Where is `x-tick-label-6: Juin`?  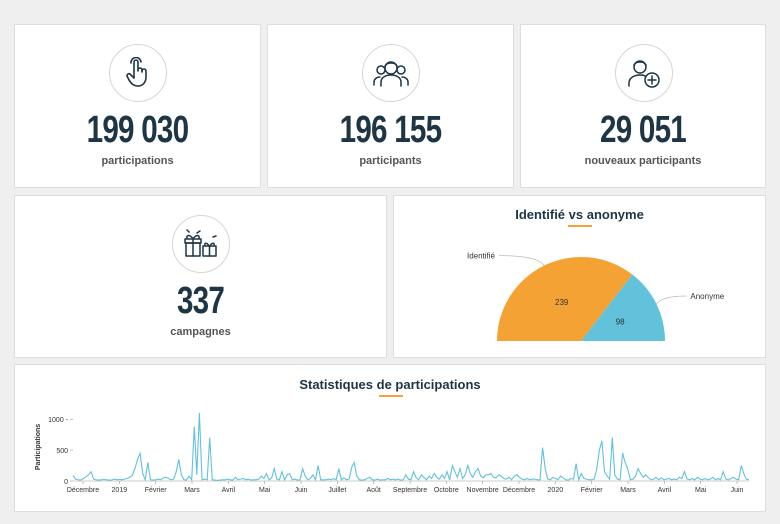 x-tick-label-6: Juin is located at coordinates (301, 490).